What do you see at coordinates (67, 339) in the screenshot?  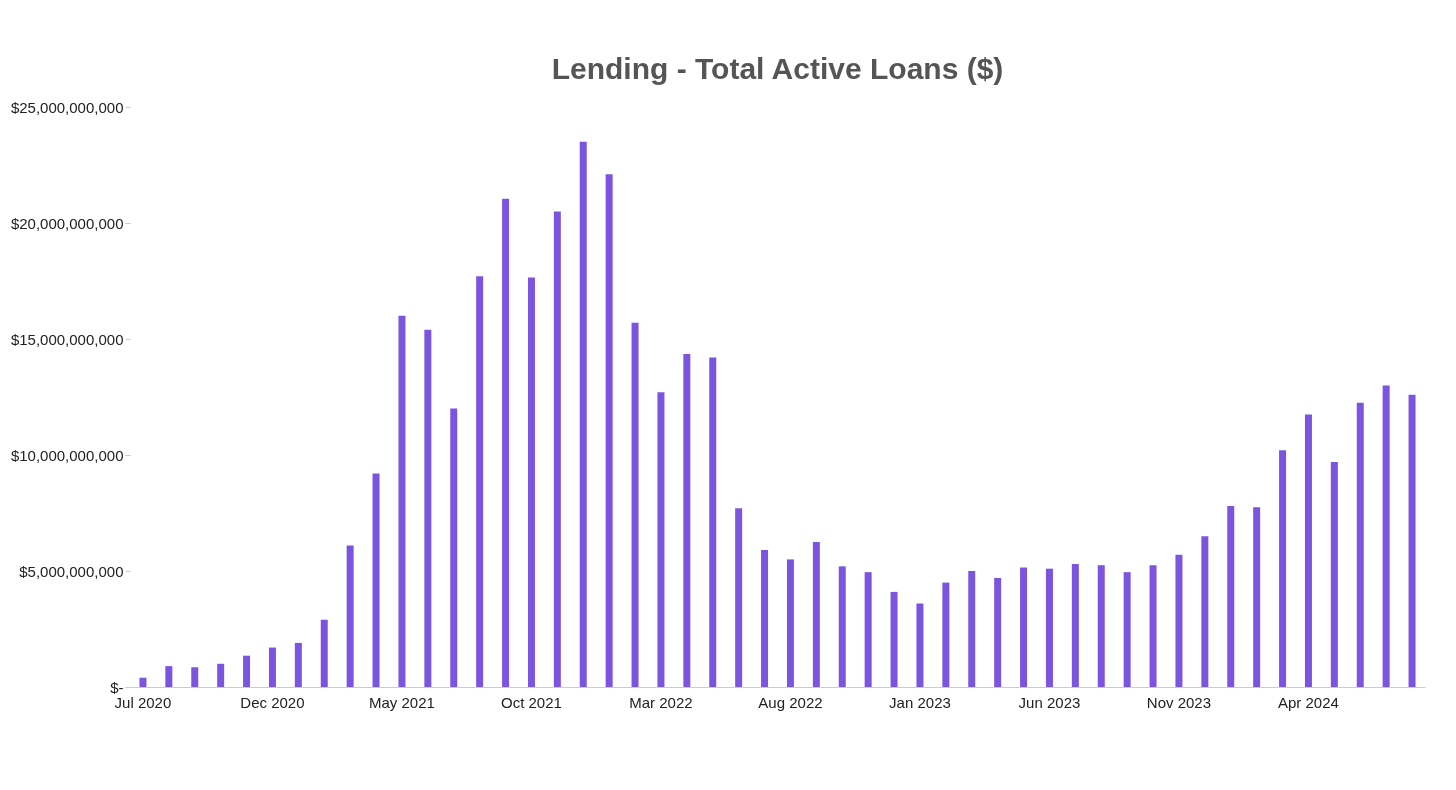 I see `y-tick-label: $15,000,000,000` at bounding box center [67, 339].